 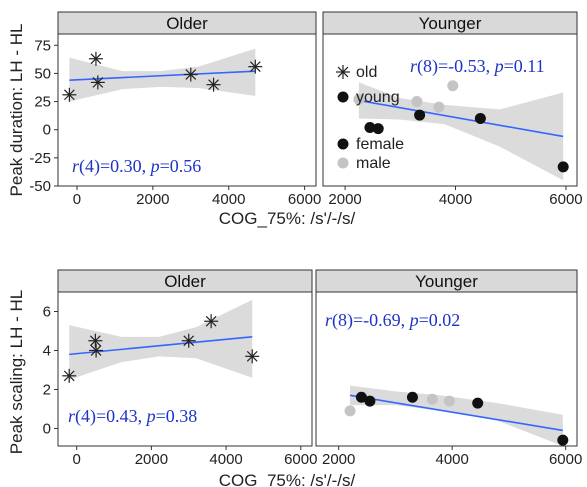 What do you see at coordinates (42, 73) in the screenshot?
I see `y-tick-label: 50` at bounding box center [42, 73].